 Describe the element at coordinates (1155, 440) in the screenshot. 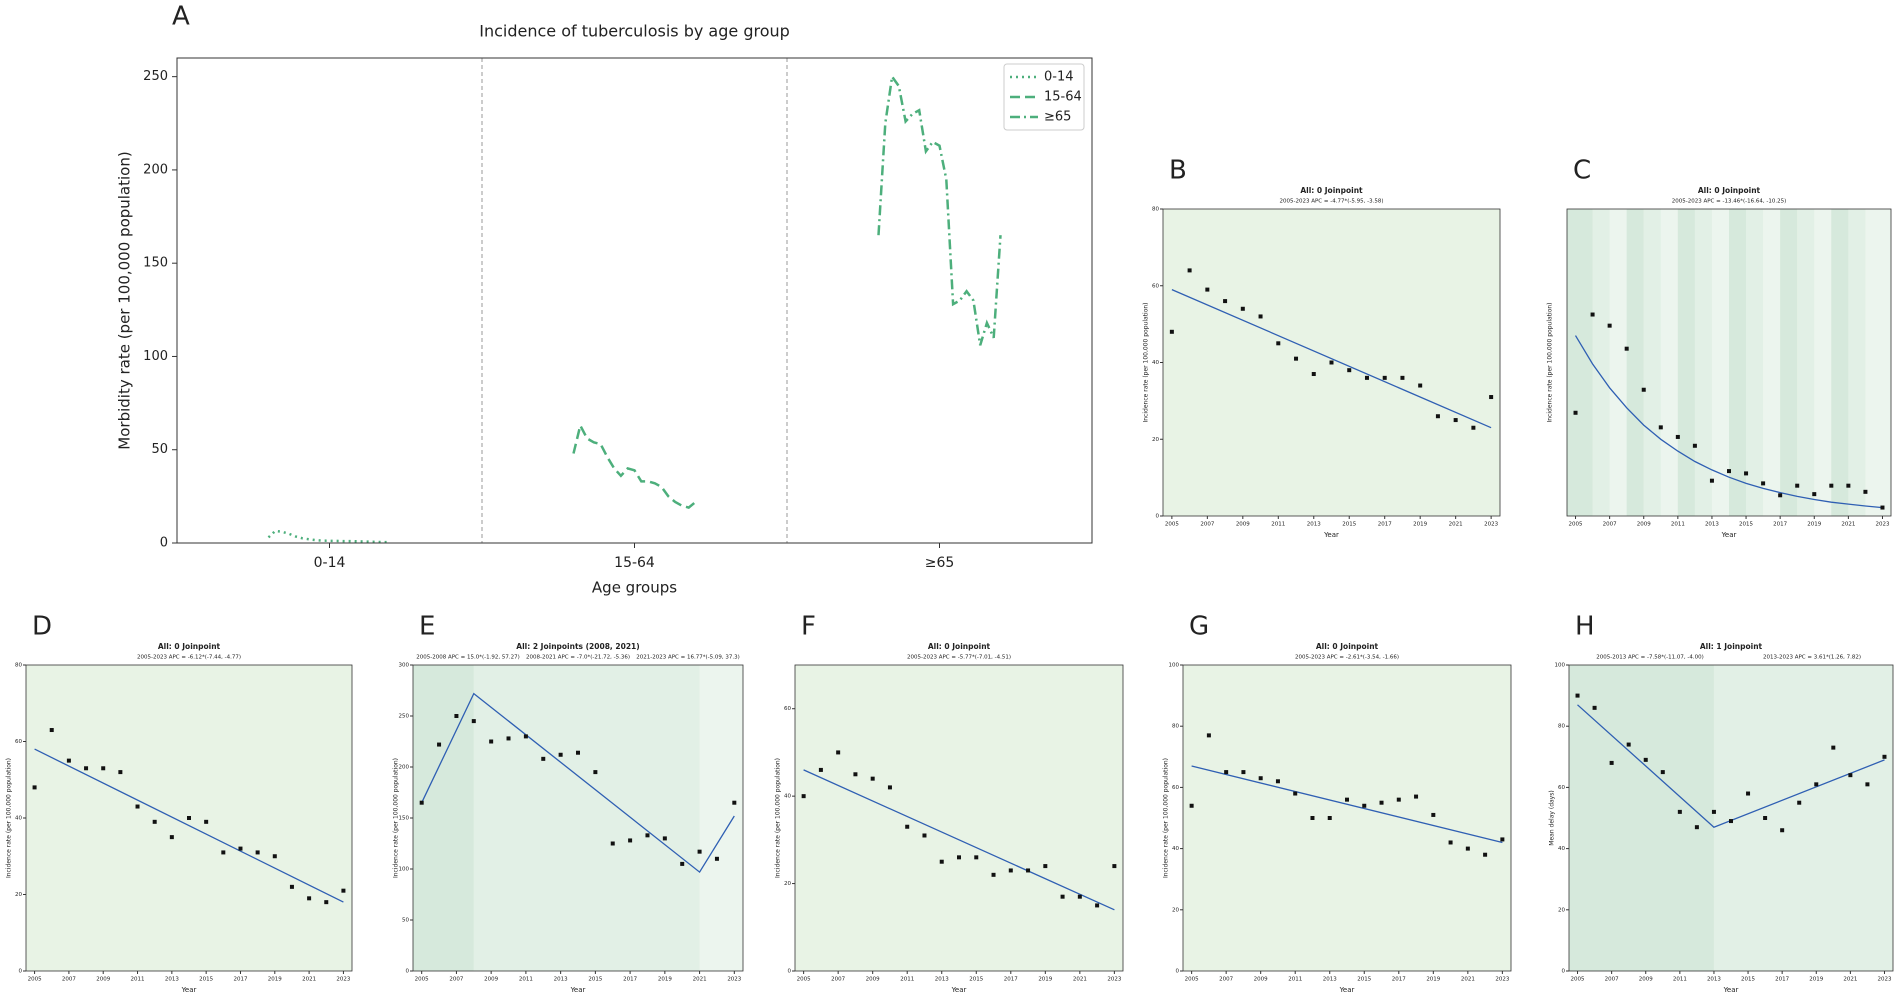

I see `y-tick-label: 20` at that location.